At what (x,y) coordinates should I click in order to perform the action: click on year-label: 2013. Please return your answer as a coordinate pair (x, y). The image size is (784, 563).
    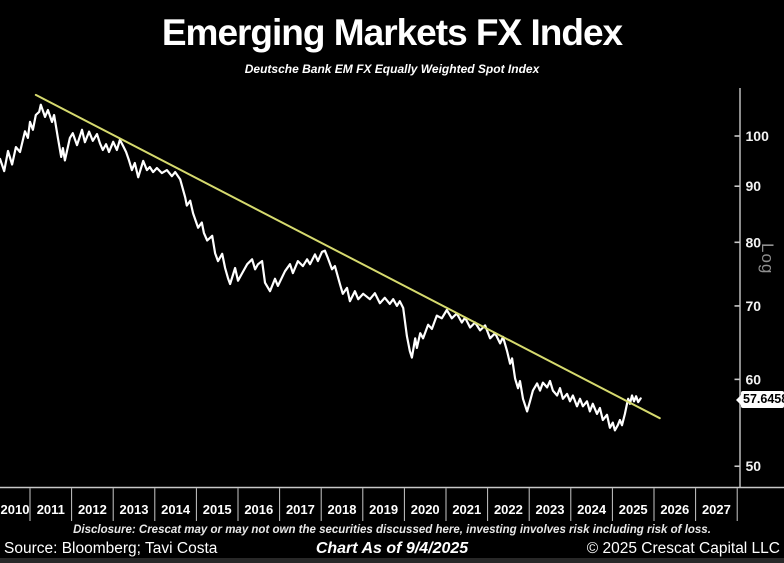
    Looking at the image, I should click on (134, 509).